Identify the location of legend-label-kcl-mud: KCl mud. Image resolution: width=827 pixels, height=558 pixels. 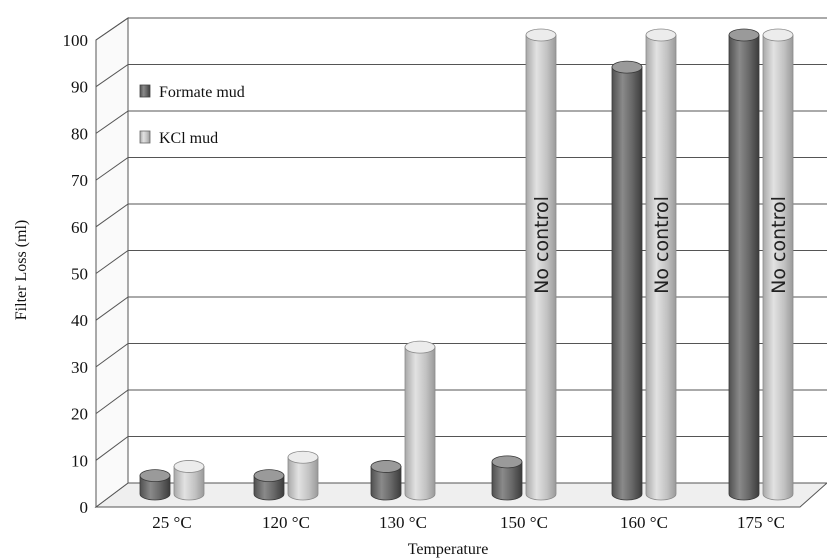
(188, 138).